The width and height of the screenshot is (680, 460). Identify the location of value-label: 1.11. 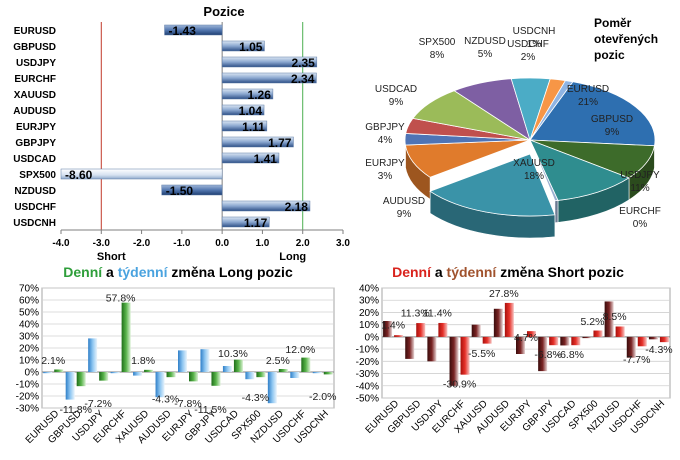
(253, 127).